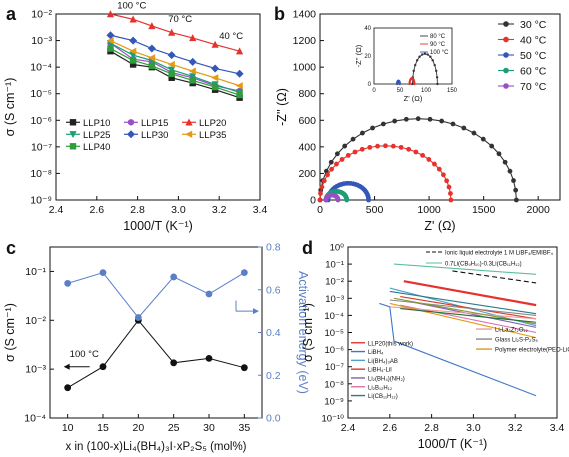  I want to click on x-tick-label: 20, so click(138, 428).